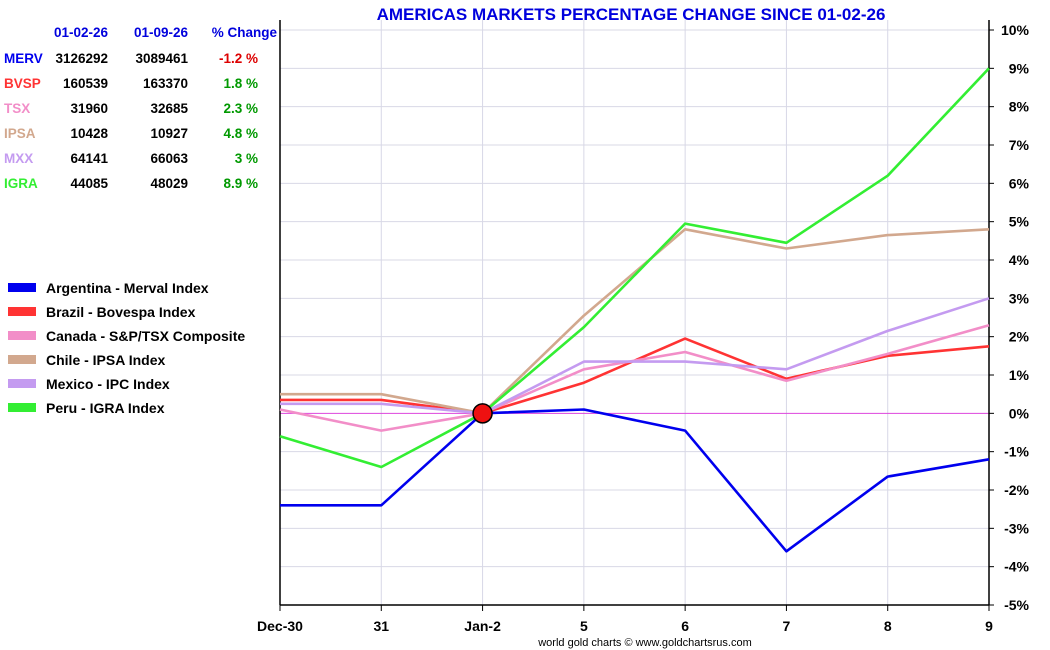 The height and width of the screenshot is (650, 1050). I want to click on x-tick-label: 6, so click(685, 626).